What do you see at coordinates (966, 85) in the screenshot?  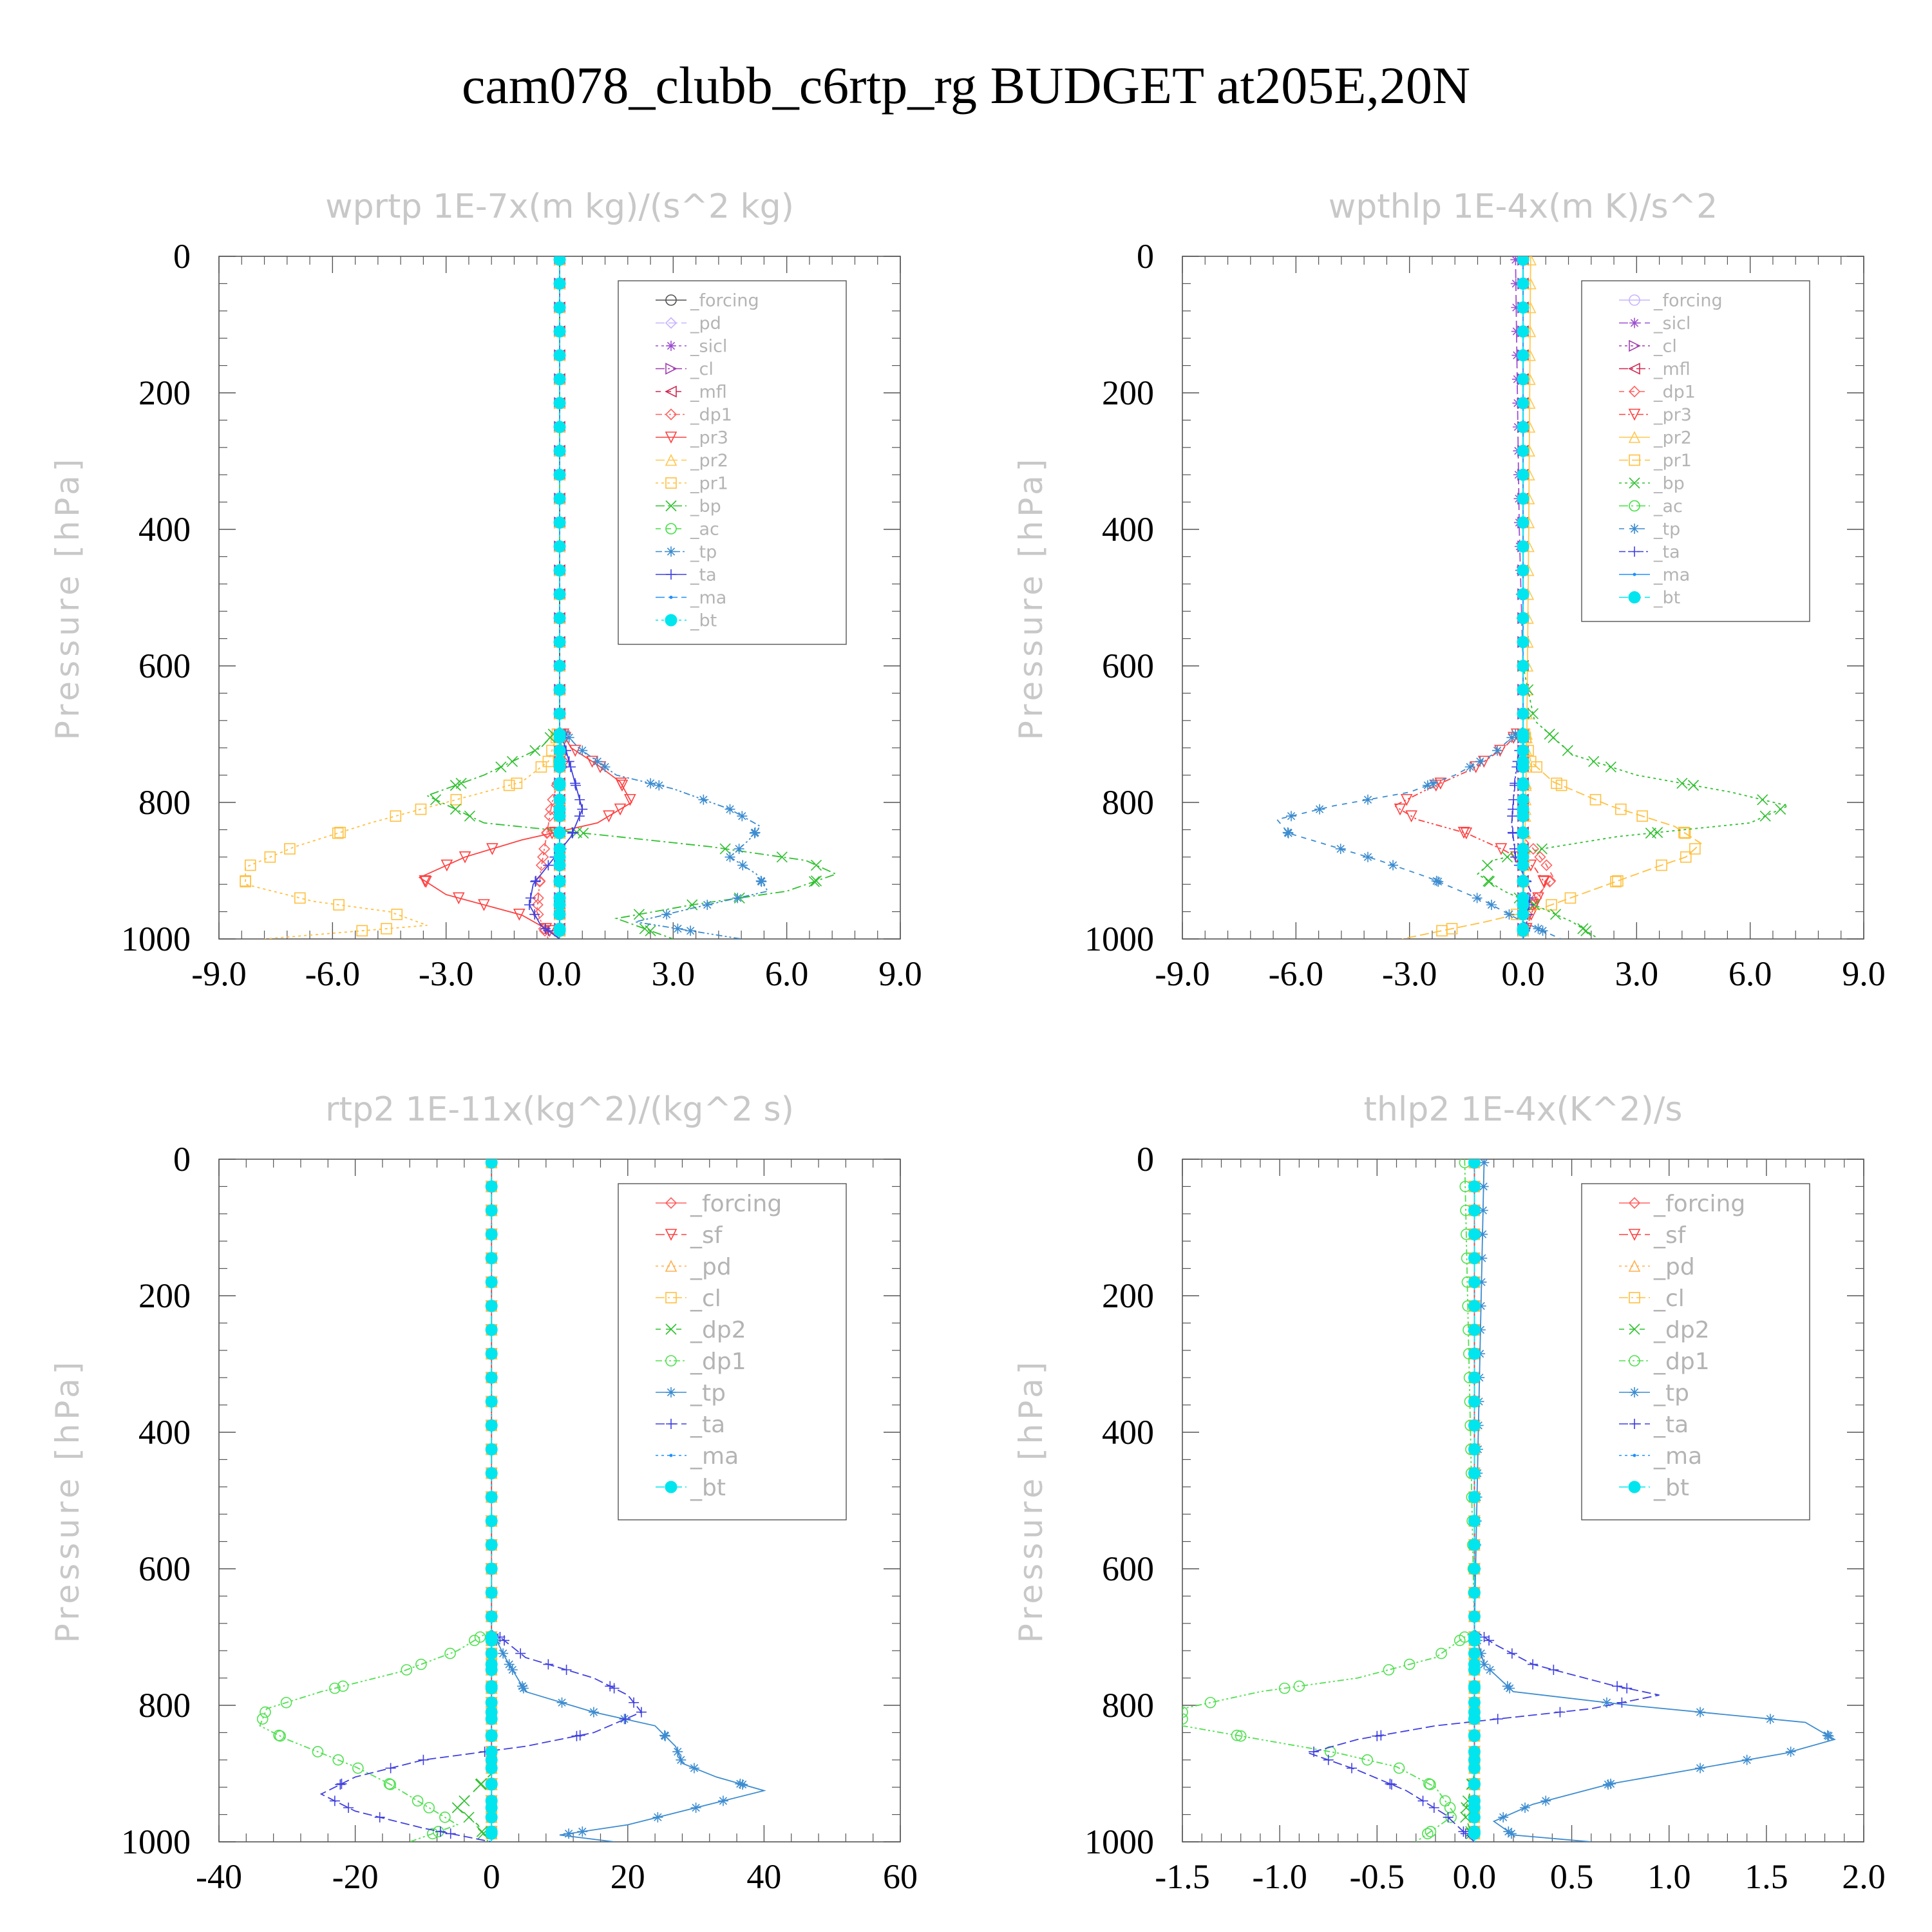 I see `page-title: cam078_clubb_c6rtp_rg BUDGET at205E,20N` at bounding box center [966, 85].